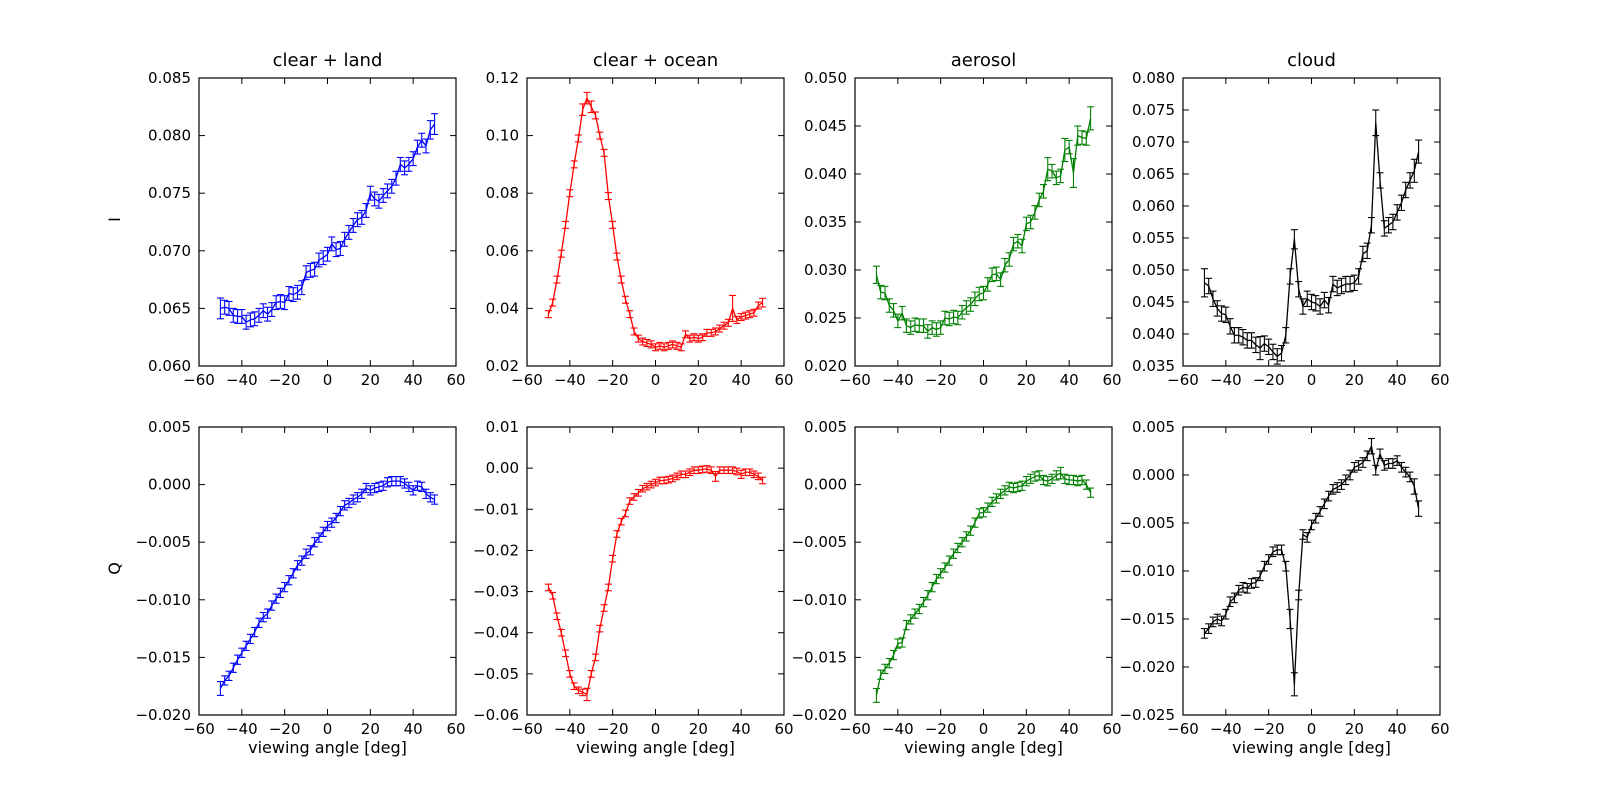 The width and height of the screenshot is (1600, 800). Describe the element at coordinates (496, 674) in the screenshot. I see `y-tick-label: −0.05` at that location.